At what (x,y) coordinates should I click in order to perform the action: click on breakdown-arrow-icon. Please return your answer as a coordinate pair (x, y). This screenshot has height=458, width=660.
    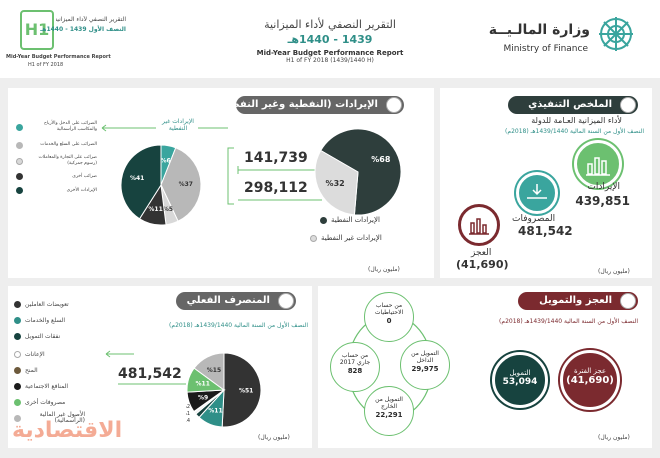
    Looking at the image, I should click on (164, 128).